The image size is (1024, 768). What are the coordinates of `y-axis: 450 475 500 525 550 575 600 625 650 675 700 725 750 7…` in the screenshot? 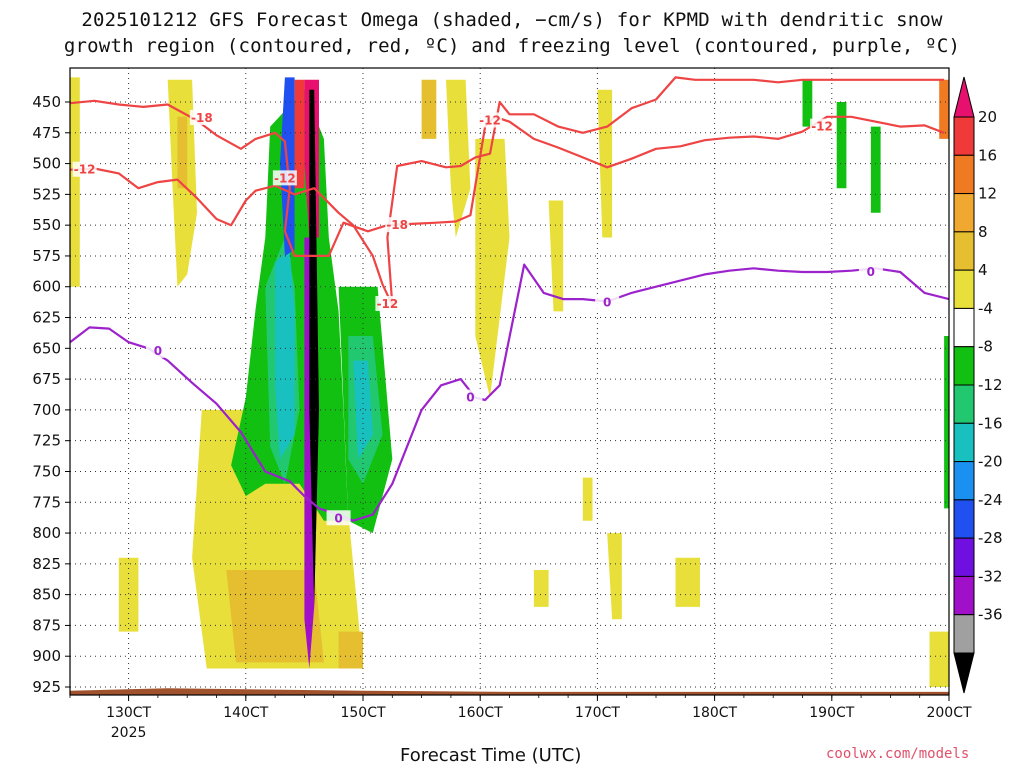 It's located at (51, 394).